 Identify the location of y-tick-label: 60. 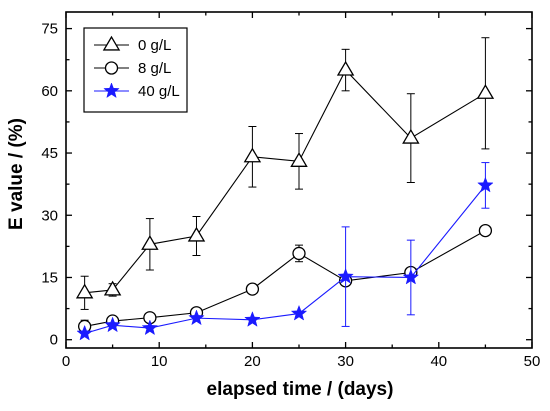
(49, 91).